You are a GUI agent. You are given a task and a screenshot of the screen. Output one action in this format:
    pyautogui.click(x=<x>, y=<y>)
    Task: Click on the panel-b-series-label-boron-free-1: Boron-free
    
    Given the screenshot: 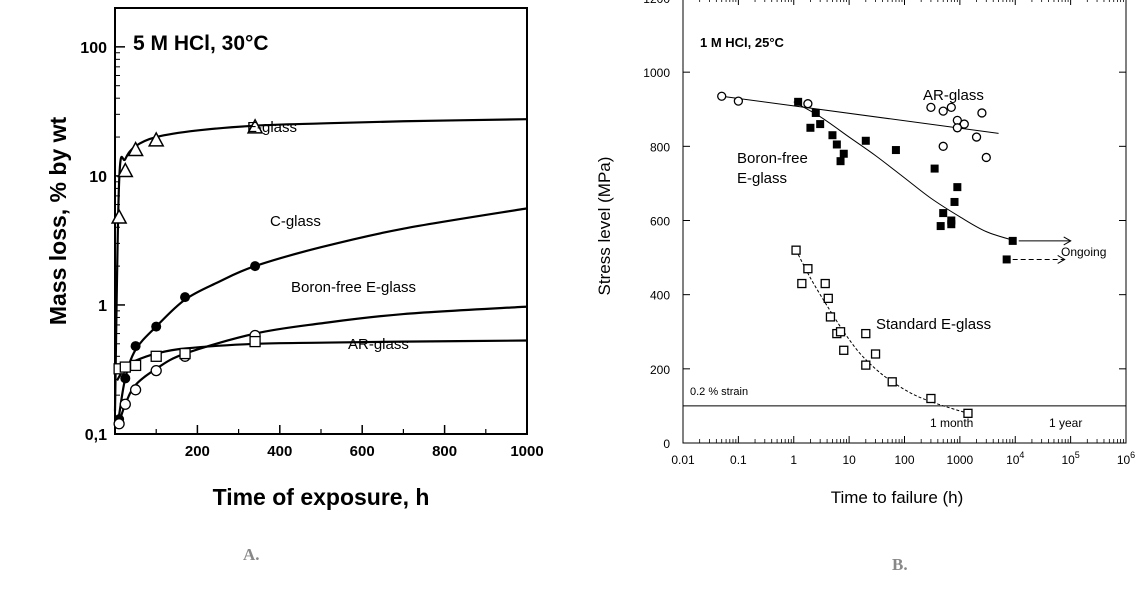 What is the action you would take?
    pyautogui.click(x=772, y=158)
    